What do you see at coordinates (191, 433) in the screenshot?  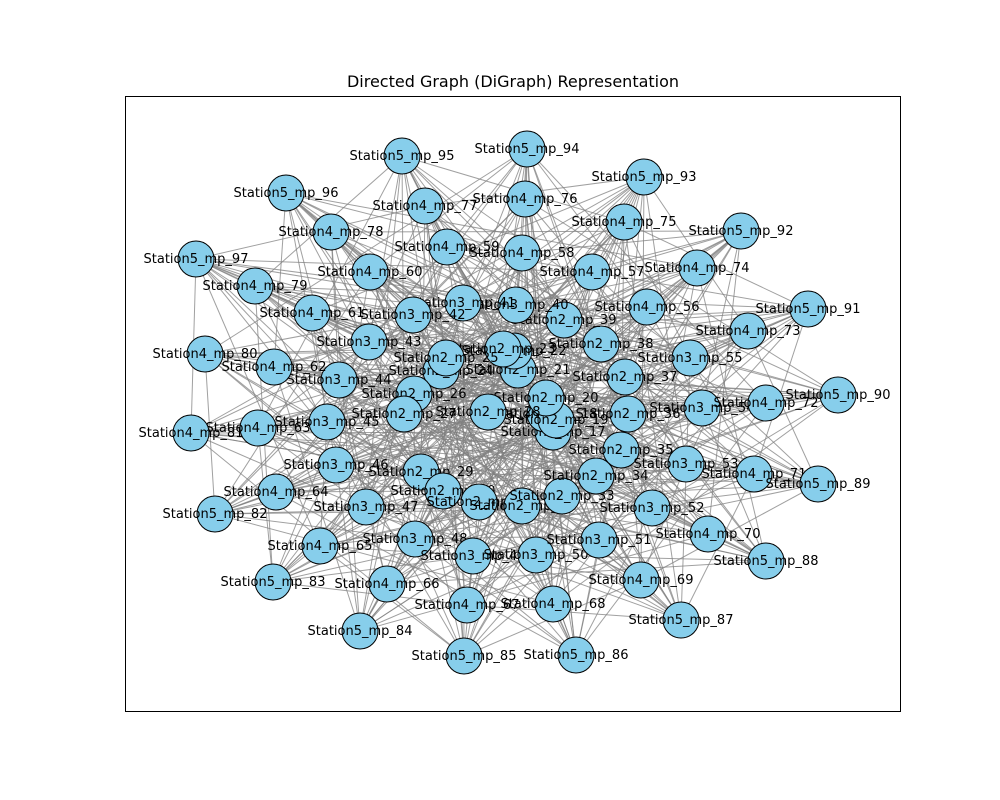 I see `node-label: Station4_mp_81` at bounding box center [191, 433].